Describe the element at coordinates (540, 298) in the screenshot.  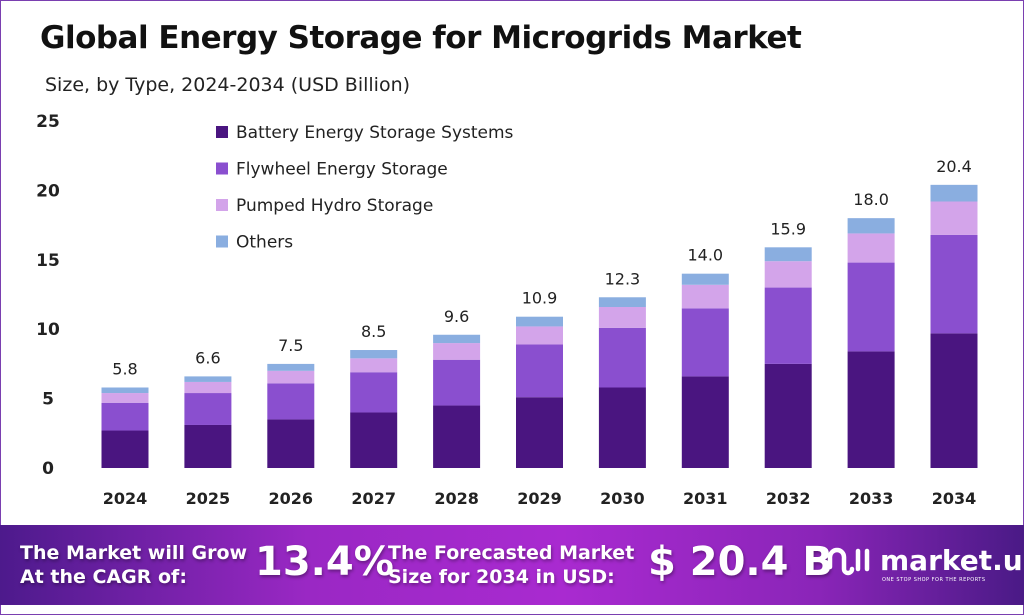
I see `total-label: 10.9` at that location.